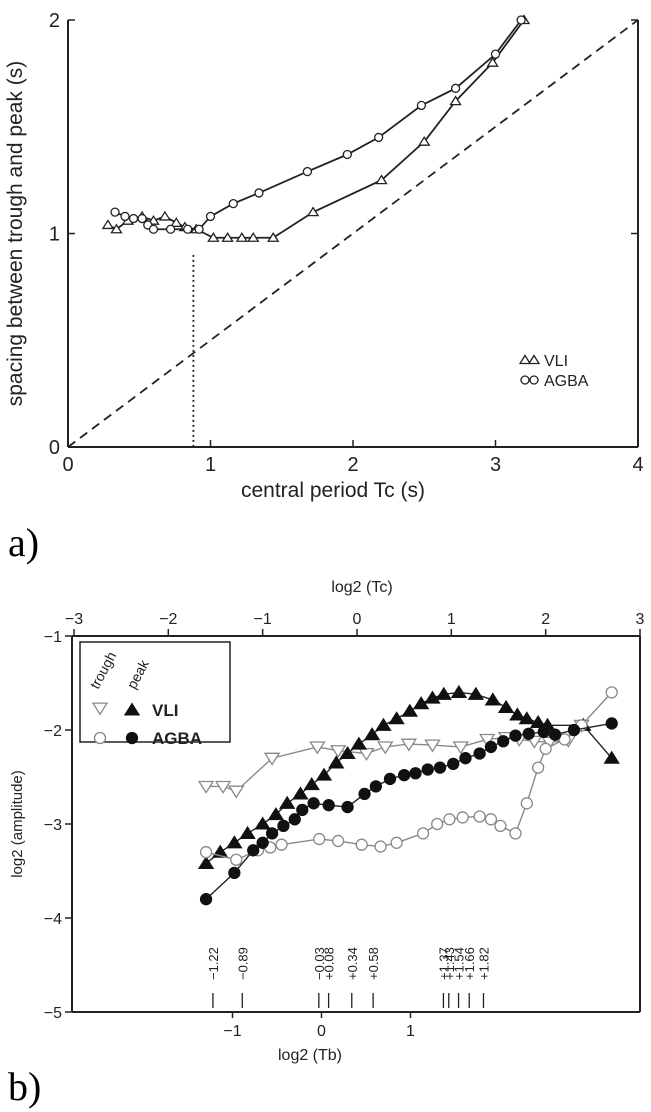  I want to click on panel-a-label: a), so click(23, 542).